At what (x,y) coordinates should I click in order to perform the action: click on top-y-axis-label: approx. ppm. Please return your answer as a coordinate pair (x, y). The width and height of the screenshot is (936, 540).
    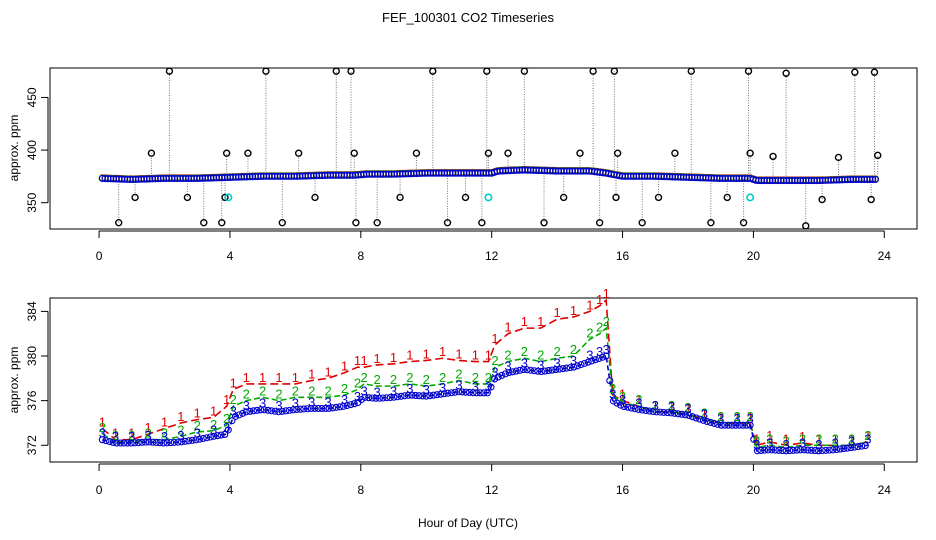
    Looking at the image, I should click on (14, 148).